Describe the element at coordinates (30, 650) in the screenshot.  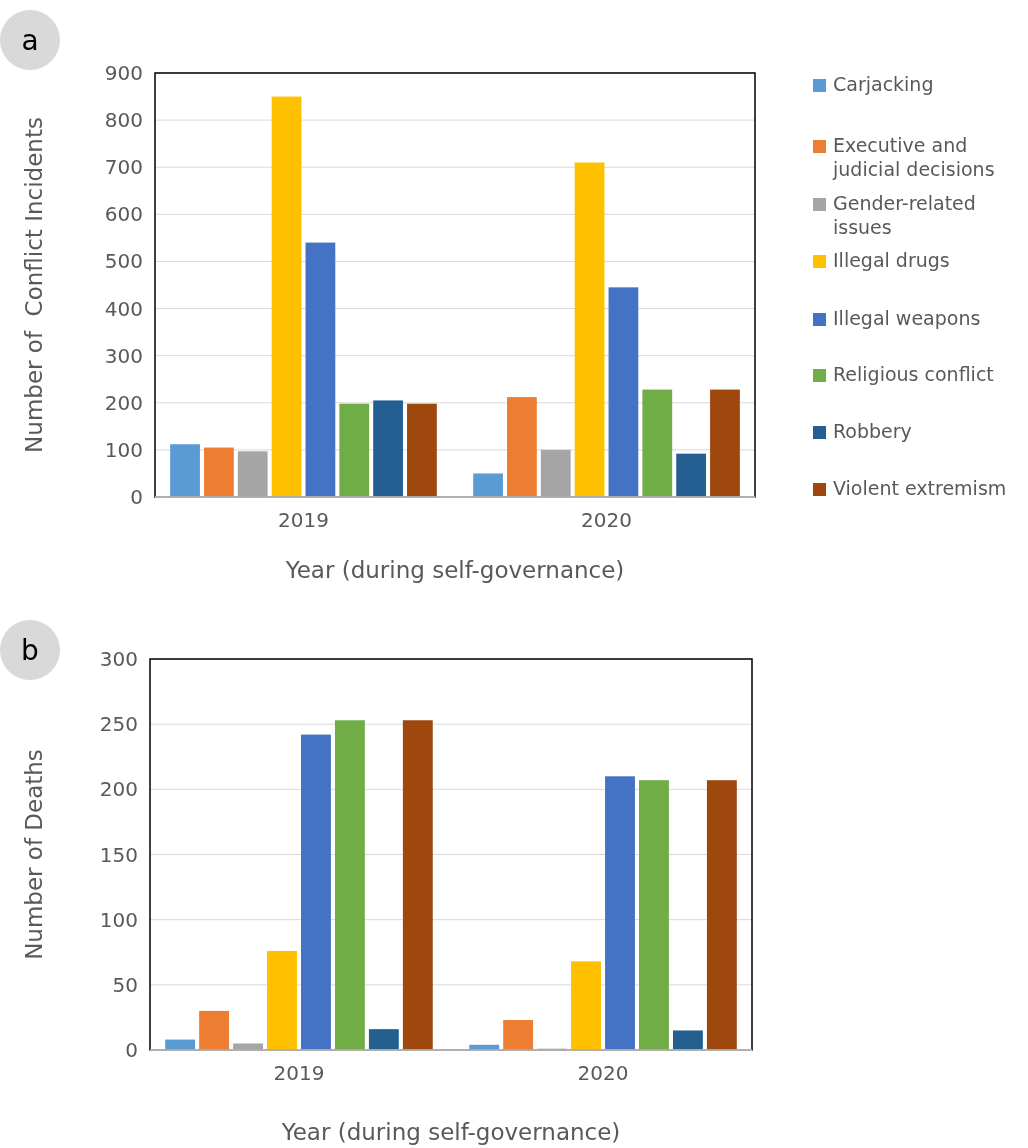
I see `text: b` at that location.